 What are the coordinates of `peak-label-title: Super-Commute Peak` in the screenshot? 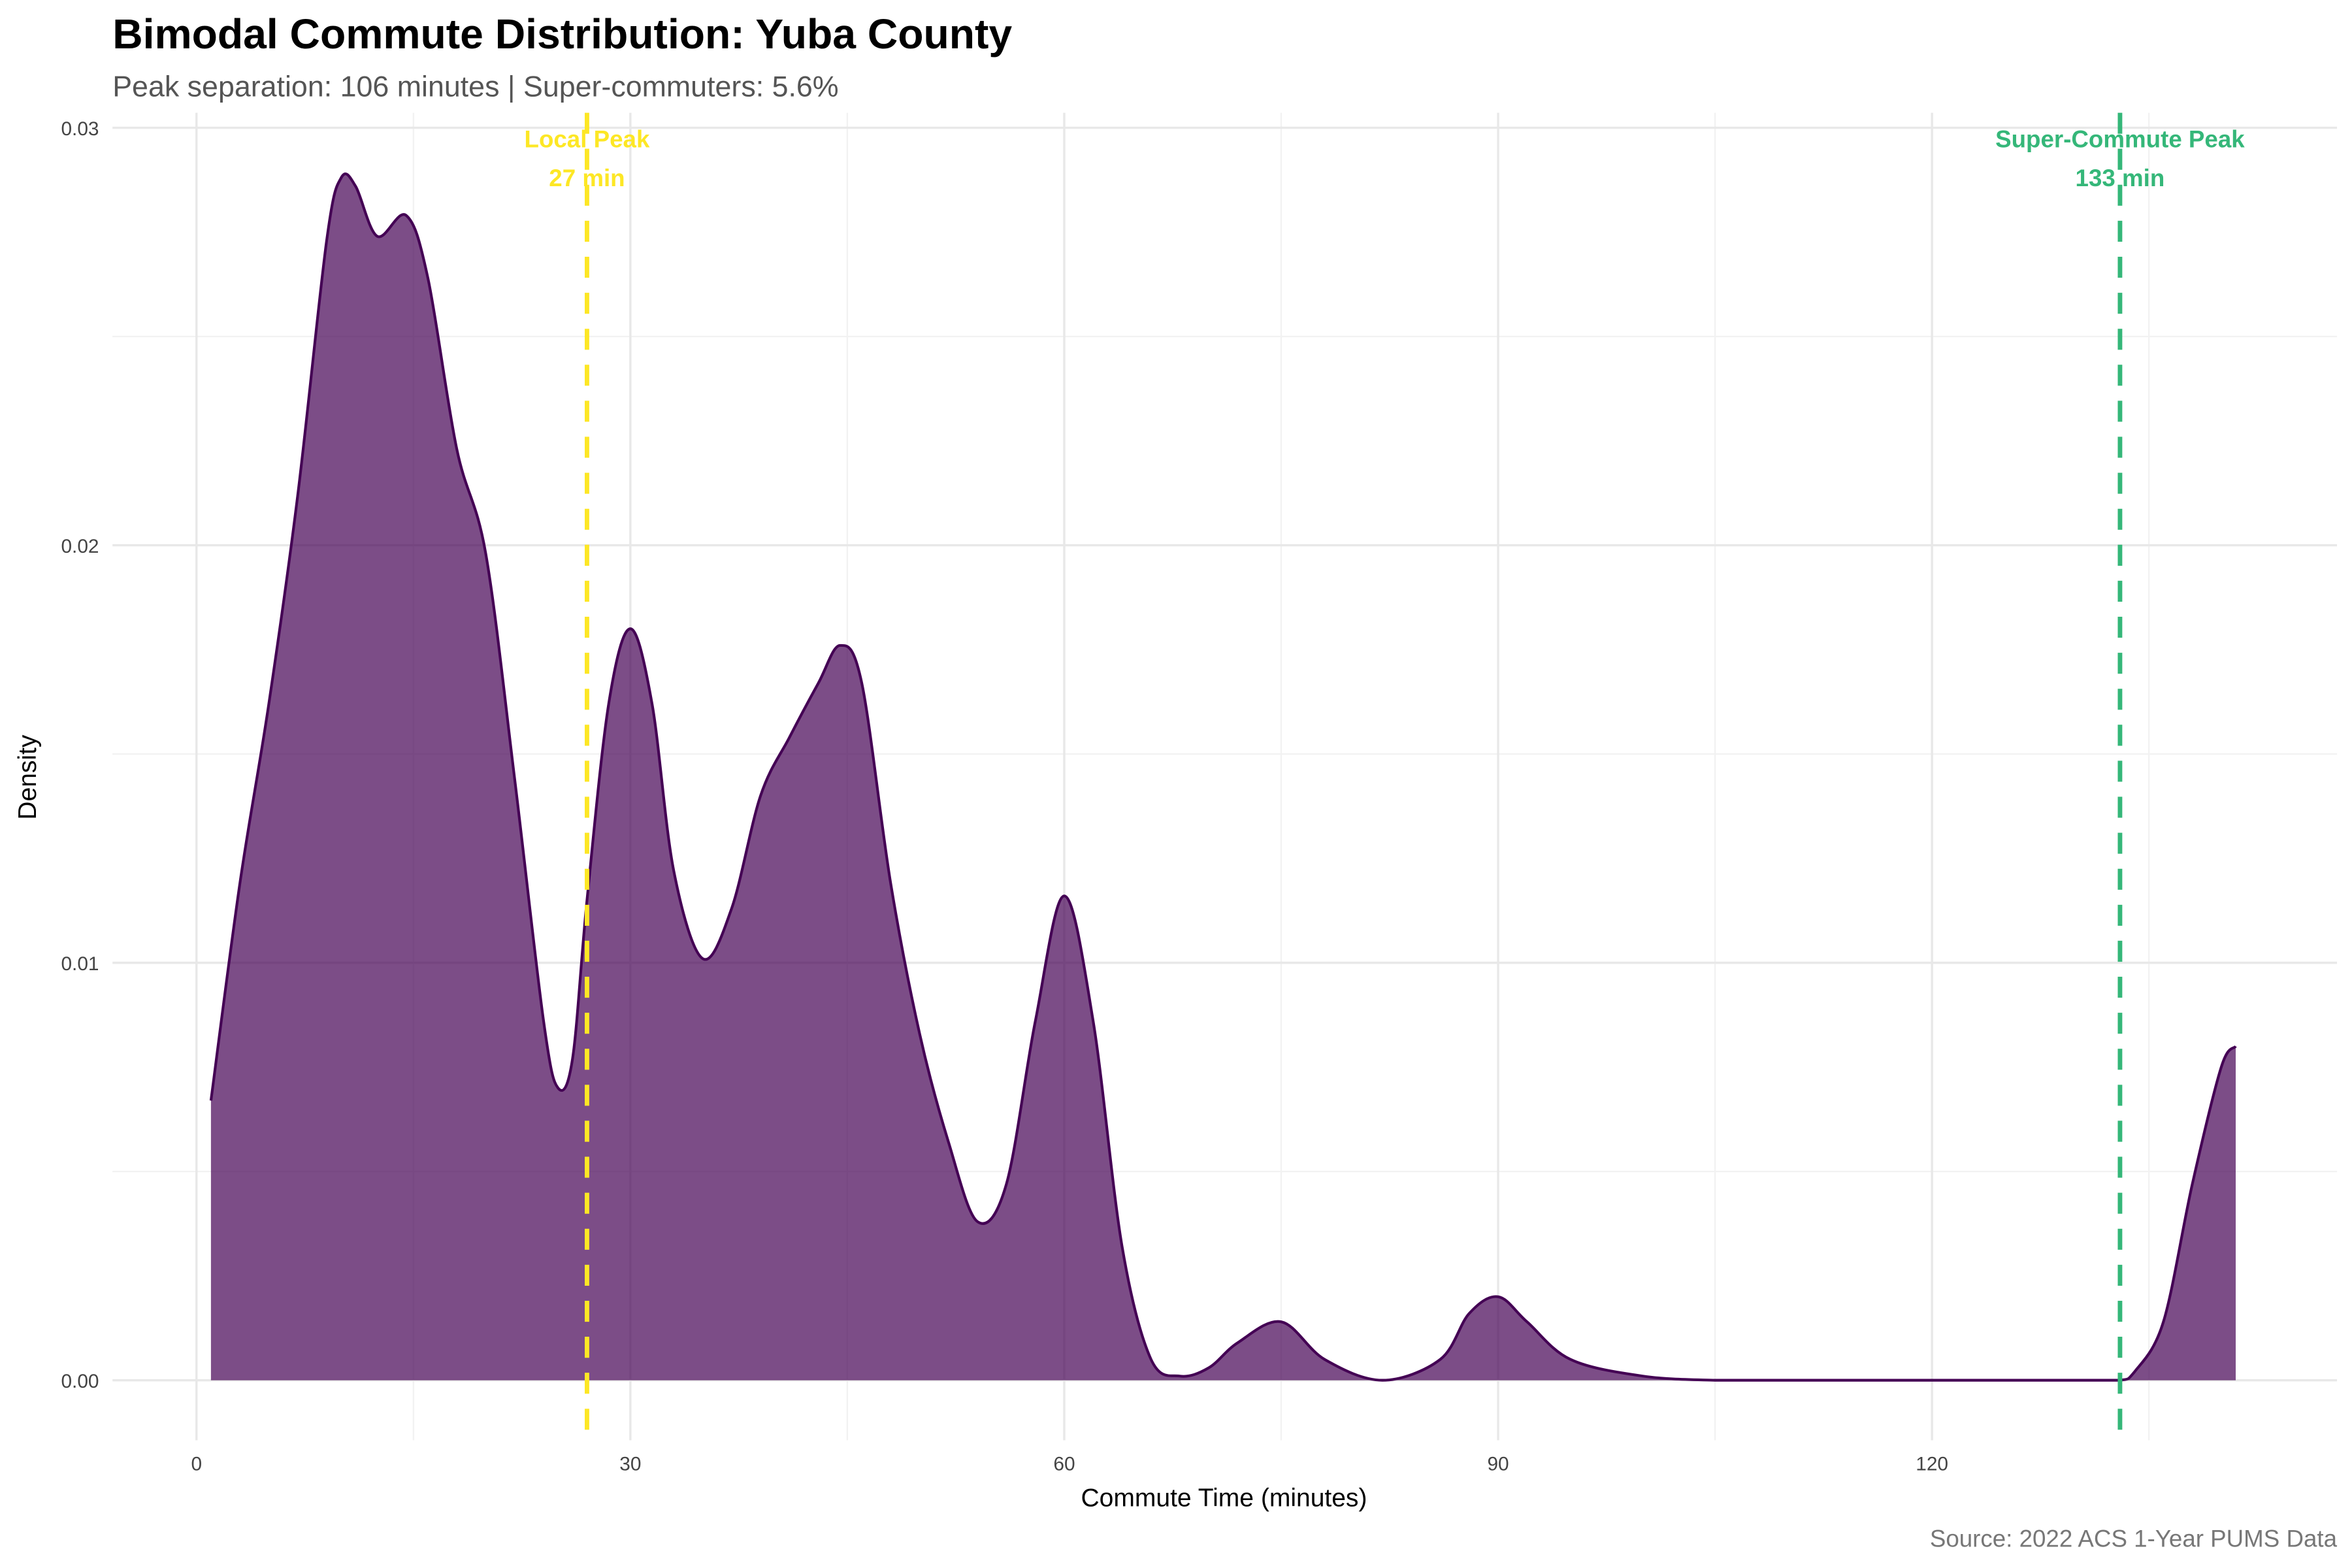 It's located at (2120, 138).